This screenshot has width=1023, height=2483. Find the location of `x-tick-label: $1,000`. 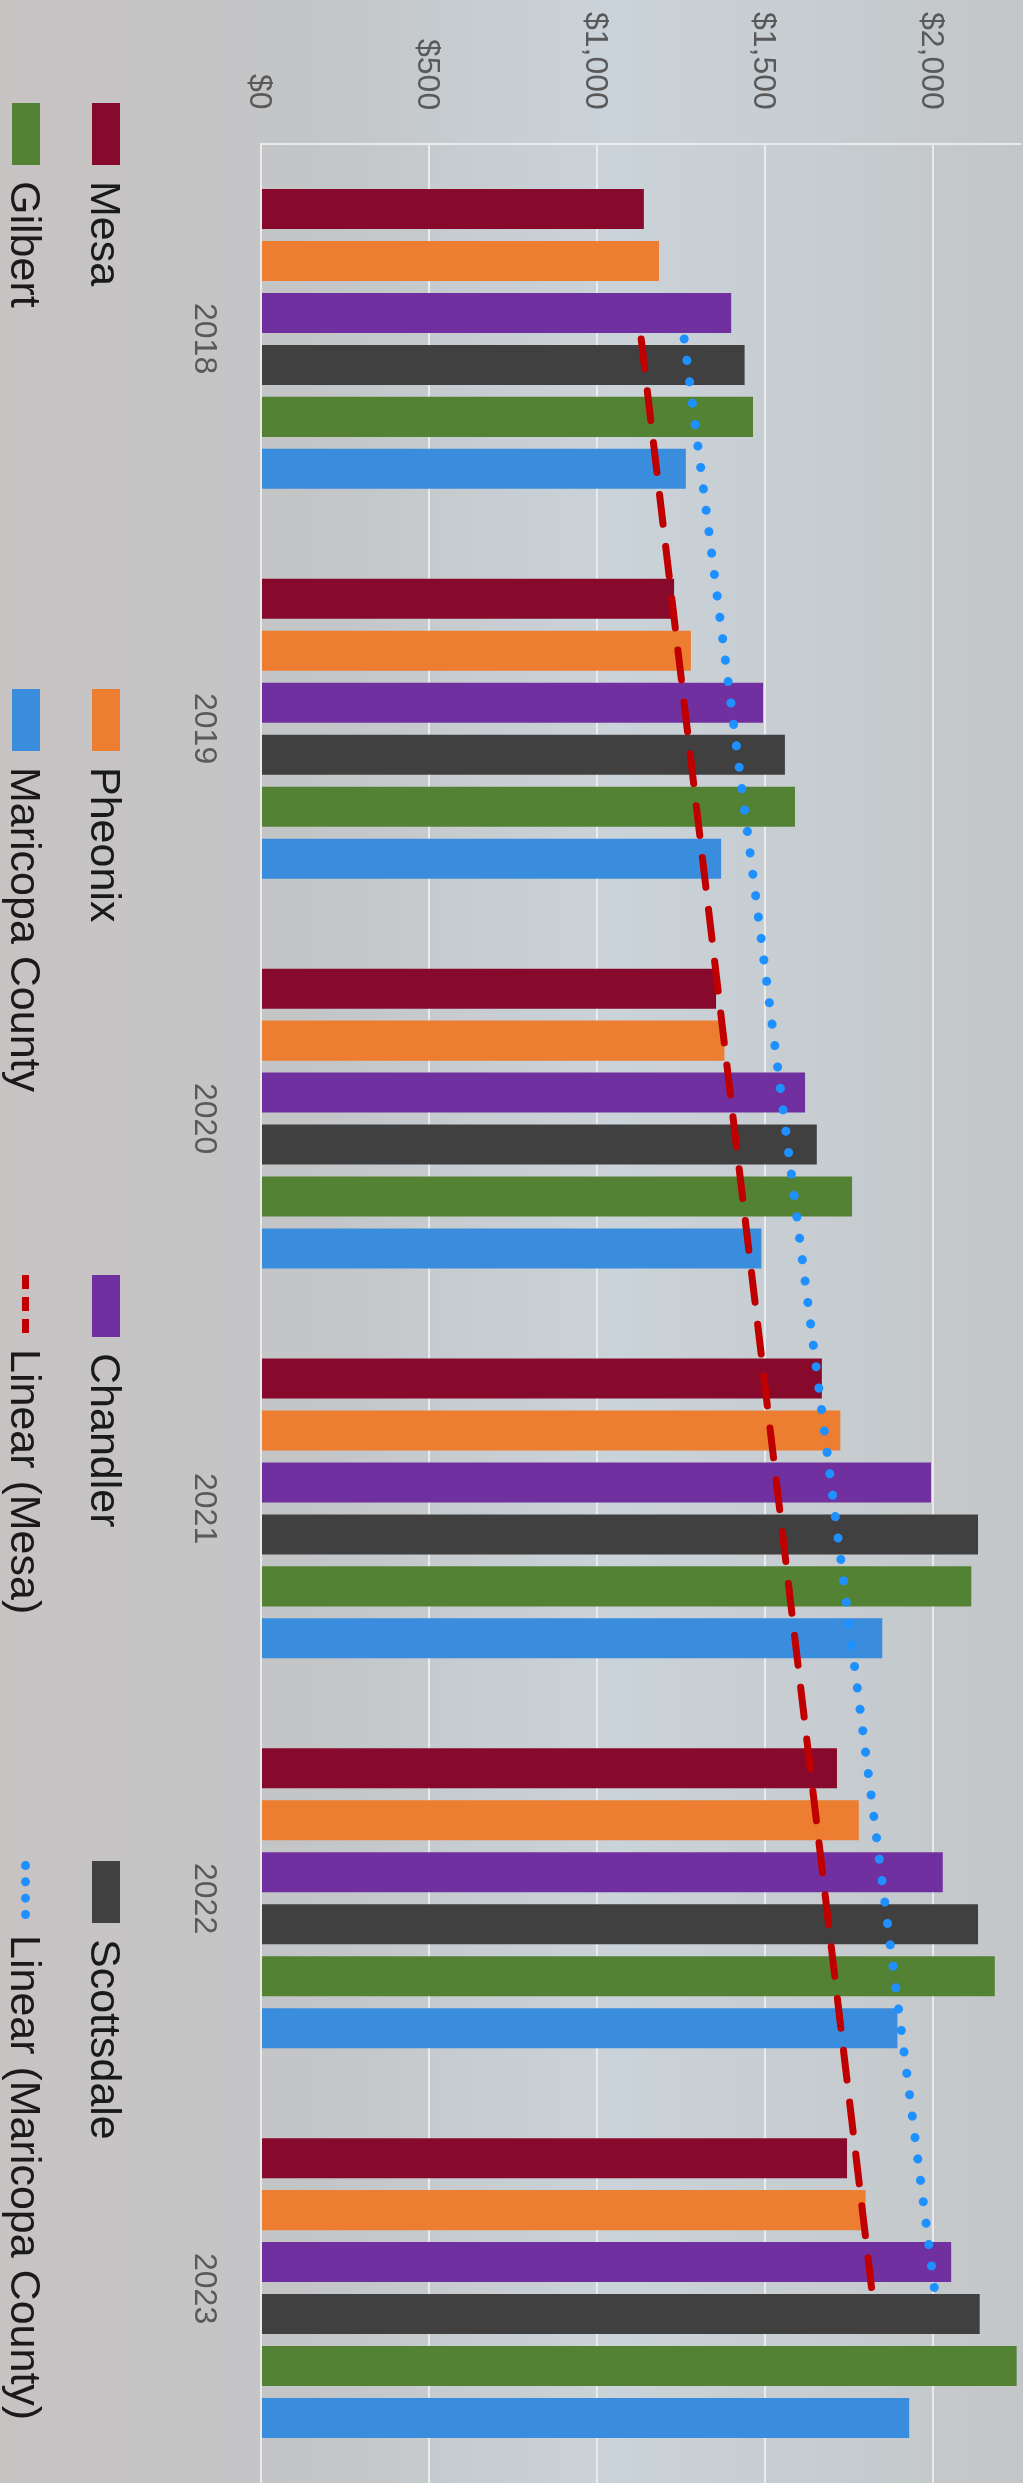

x-tick-label: $1,000 is located at coordinates (597, 61).